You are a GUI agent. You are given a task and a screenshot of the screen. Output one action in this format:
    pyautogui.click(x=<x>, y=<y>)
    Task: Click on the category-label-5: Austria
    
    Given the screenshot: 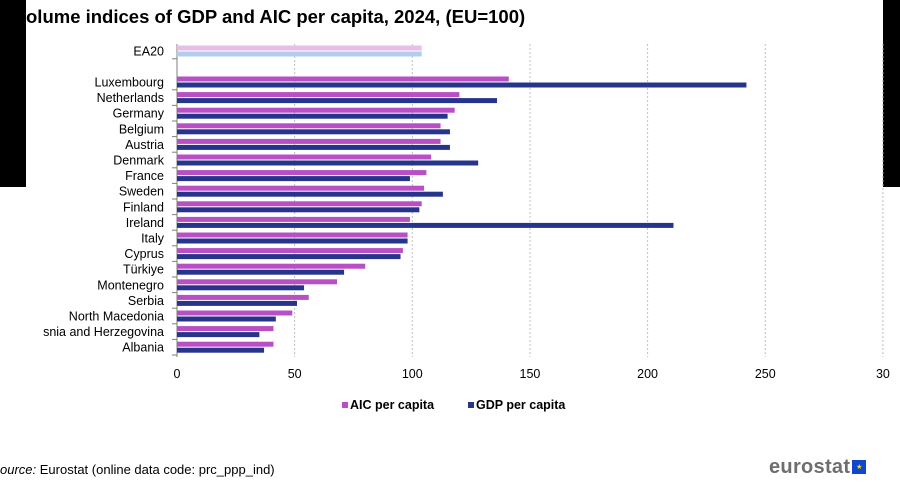 What is the action you would take?
    pyautogui.click(x=144, y=145)
    